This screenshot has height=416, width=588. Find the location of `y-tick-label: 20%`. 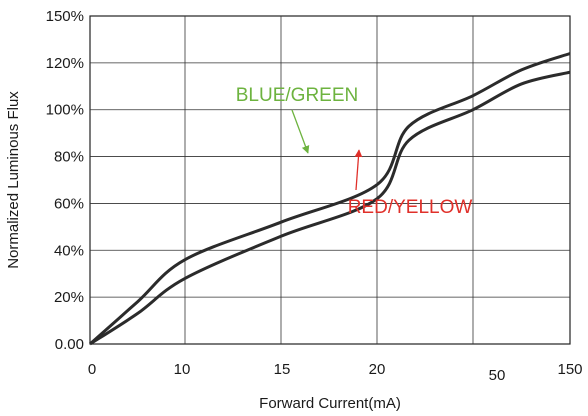

y-tick-label: 20% is located at coordinates (69, 297).